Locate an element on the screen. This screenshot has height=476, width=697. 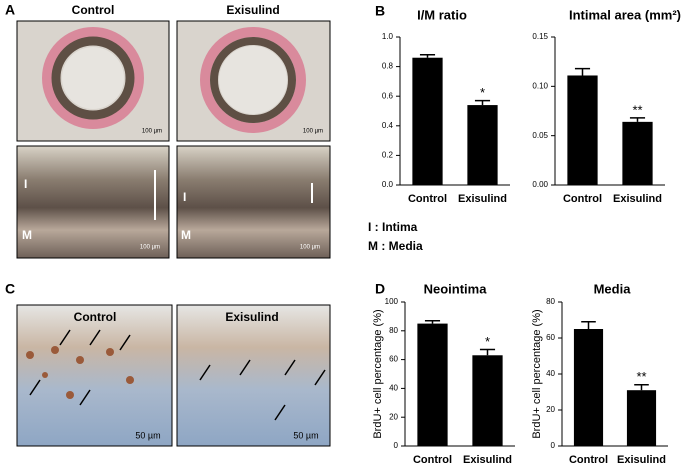
y-tick-label: 0.2 is located at coordinates (388, 155).